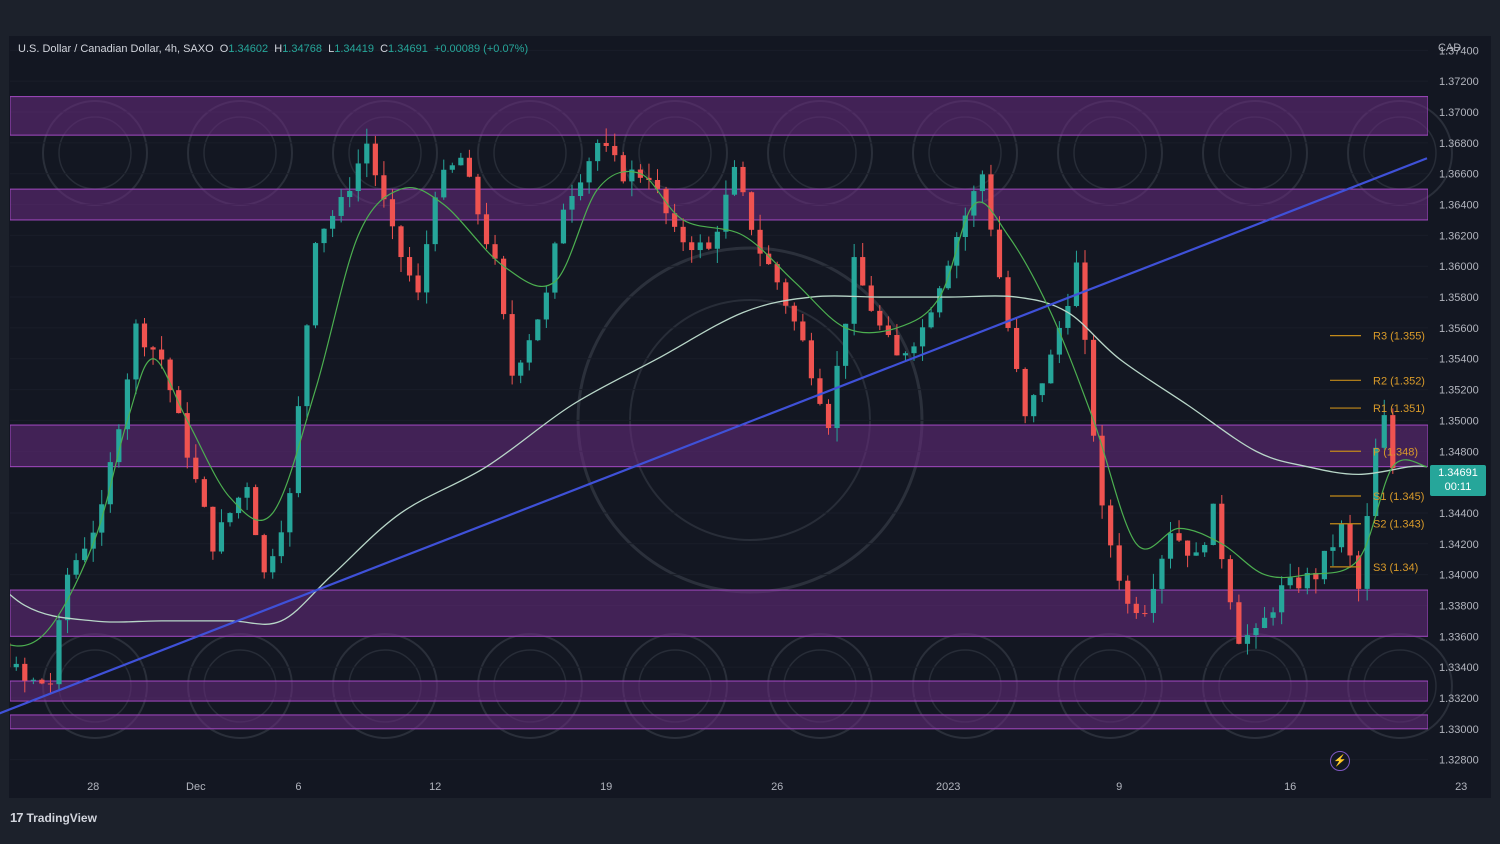 Image resolution: width=1500 pixels, height=844 pixels. I want to click on high-label: H, so click(278, 49).